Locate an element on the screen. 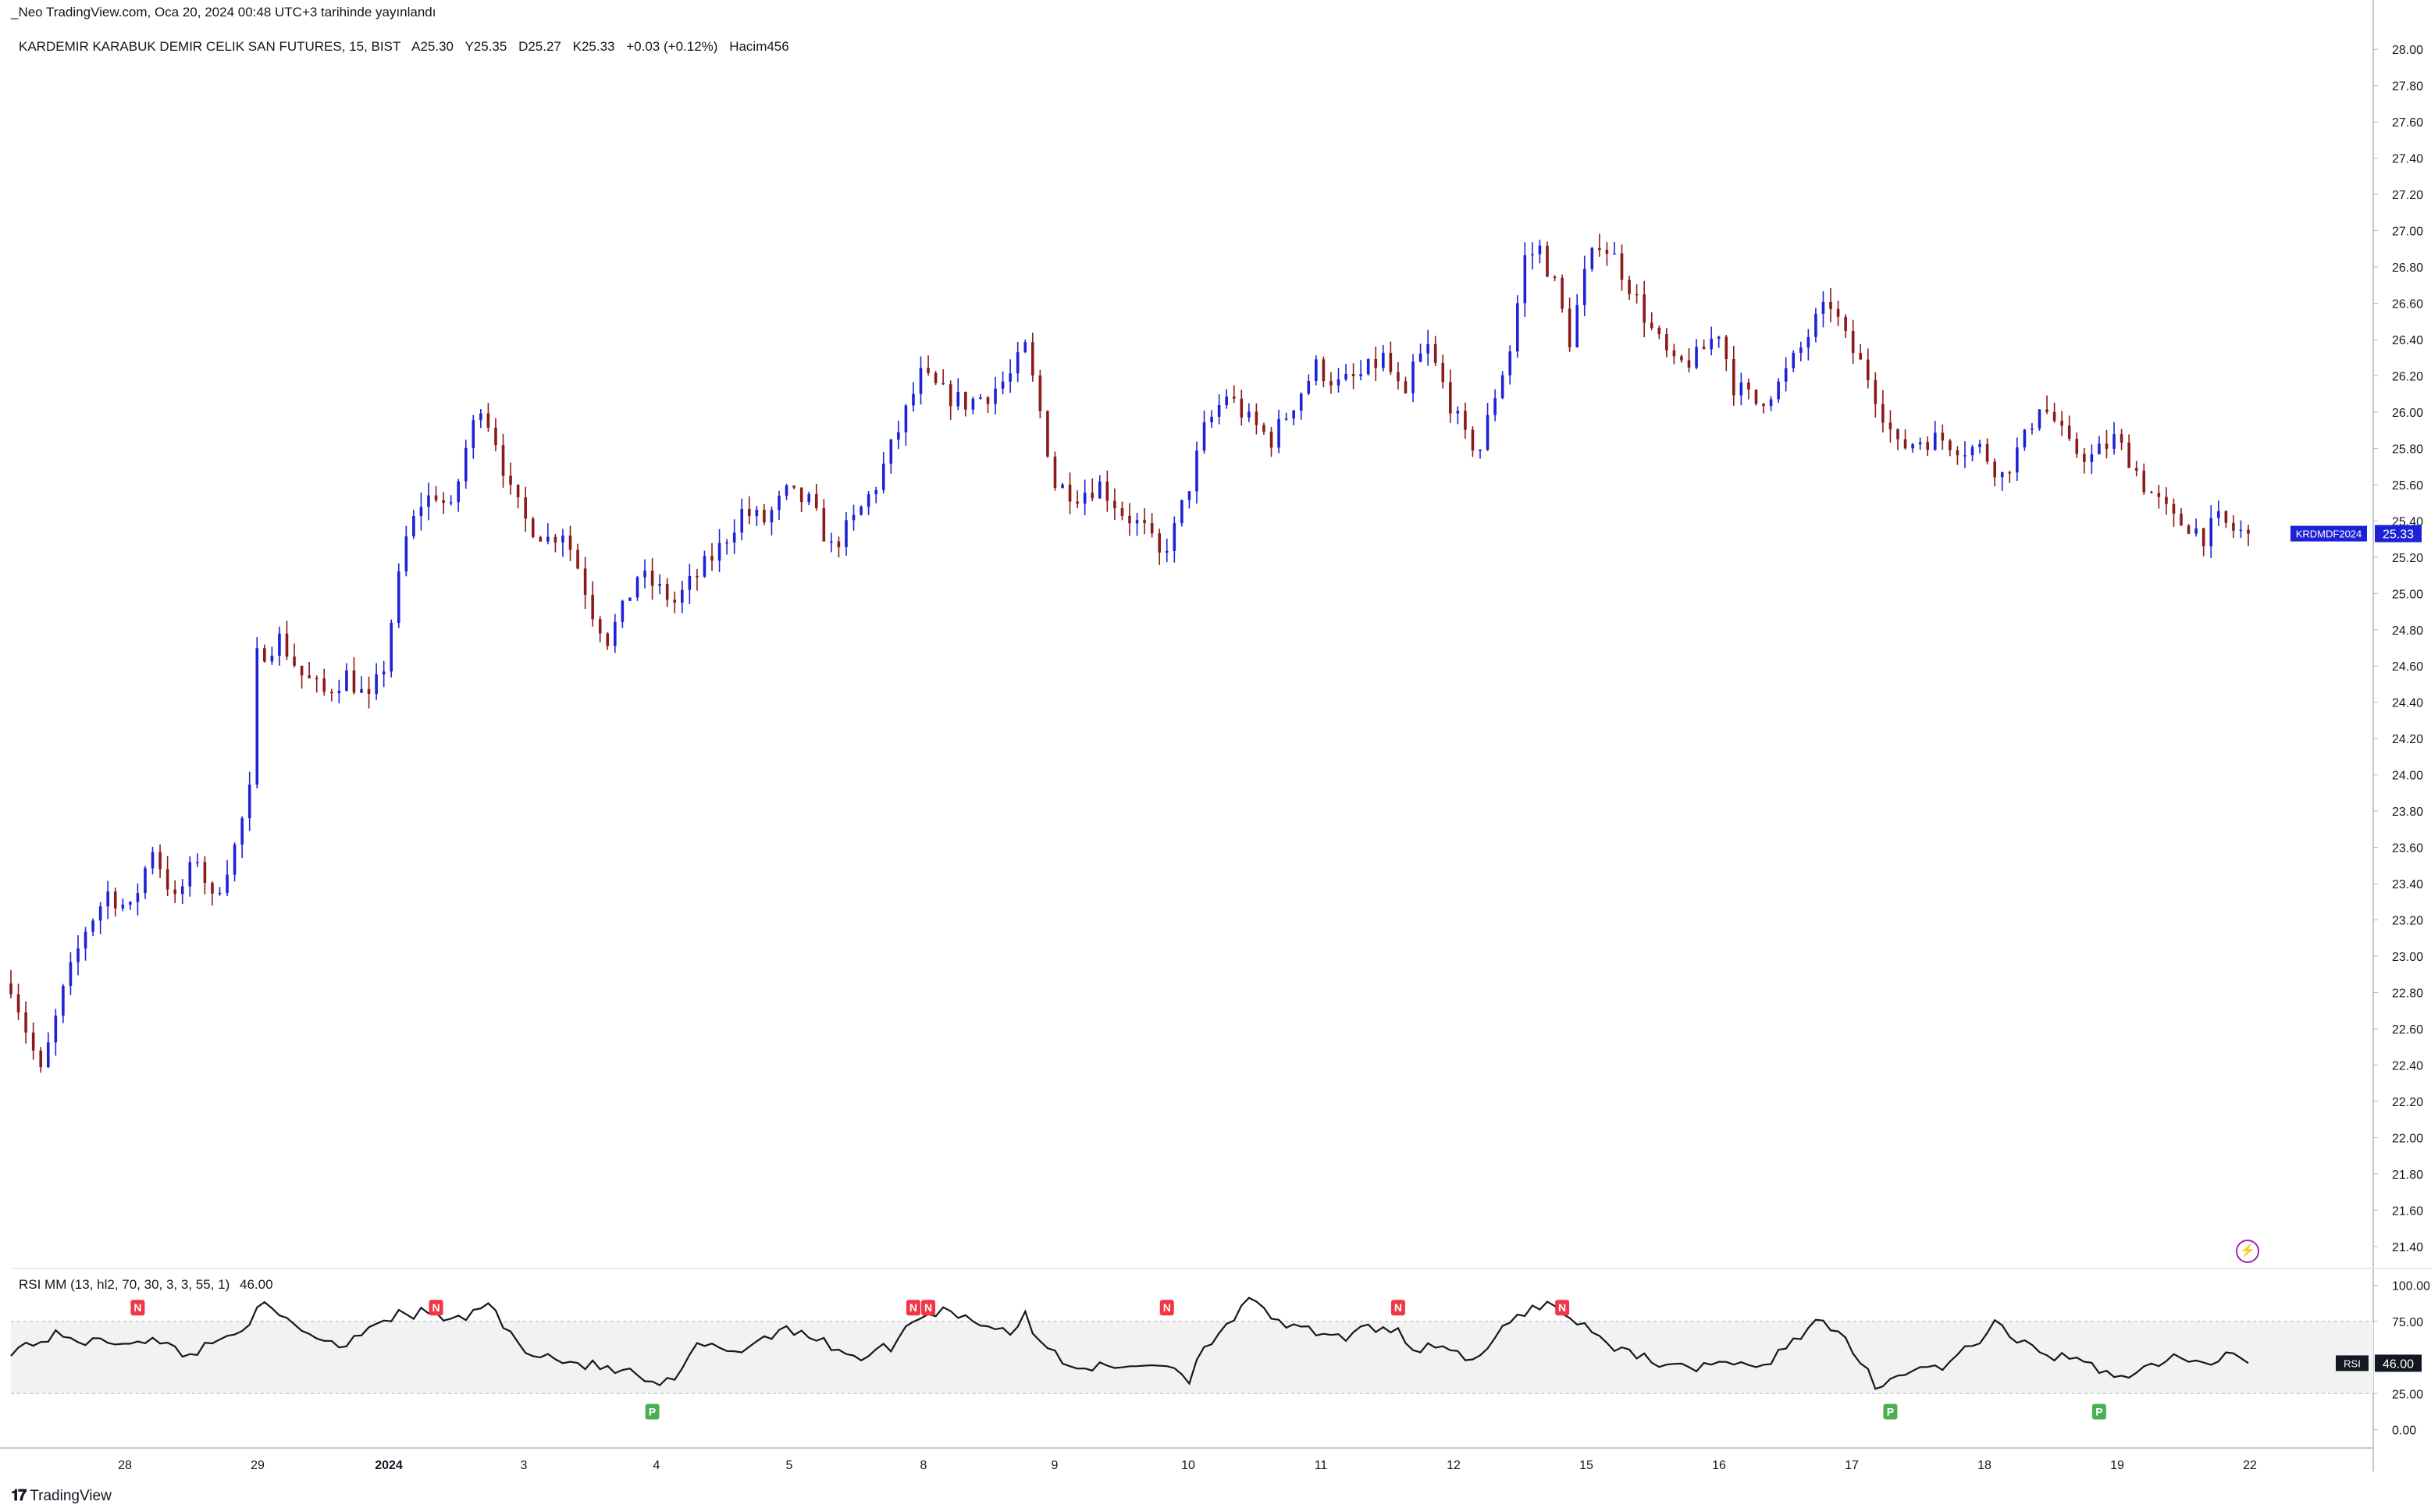 The image size is (2431, 1512). price-tick-label: 25.80 is located at coordinates (2407, 449).